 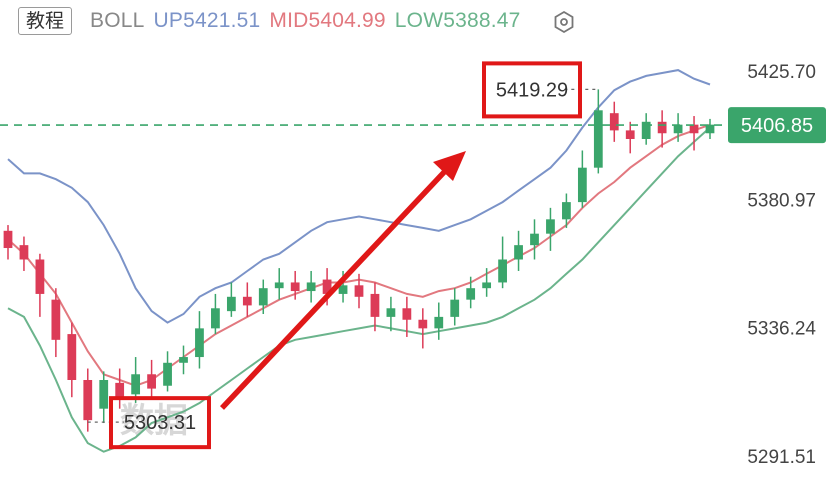 I want to click on high-callout-label: 5419.29, so click(x=532, y=90).